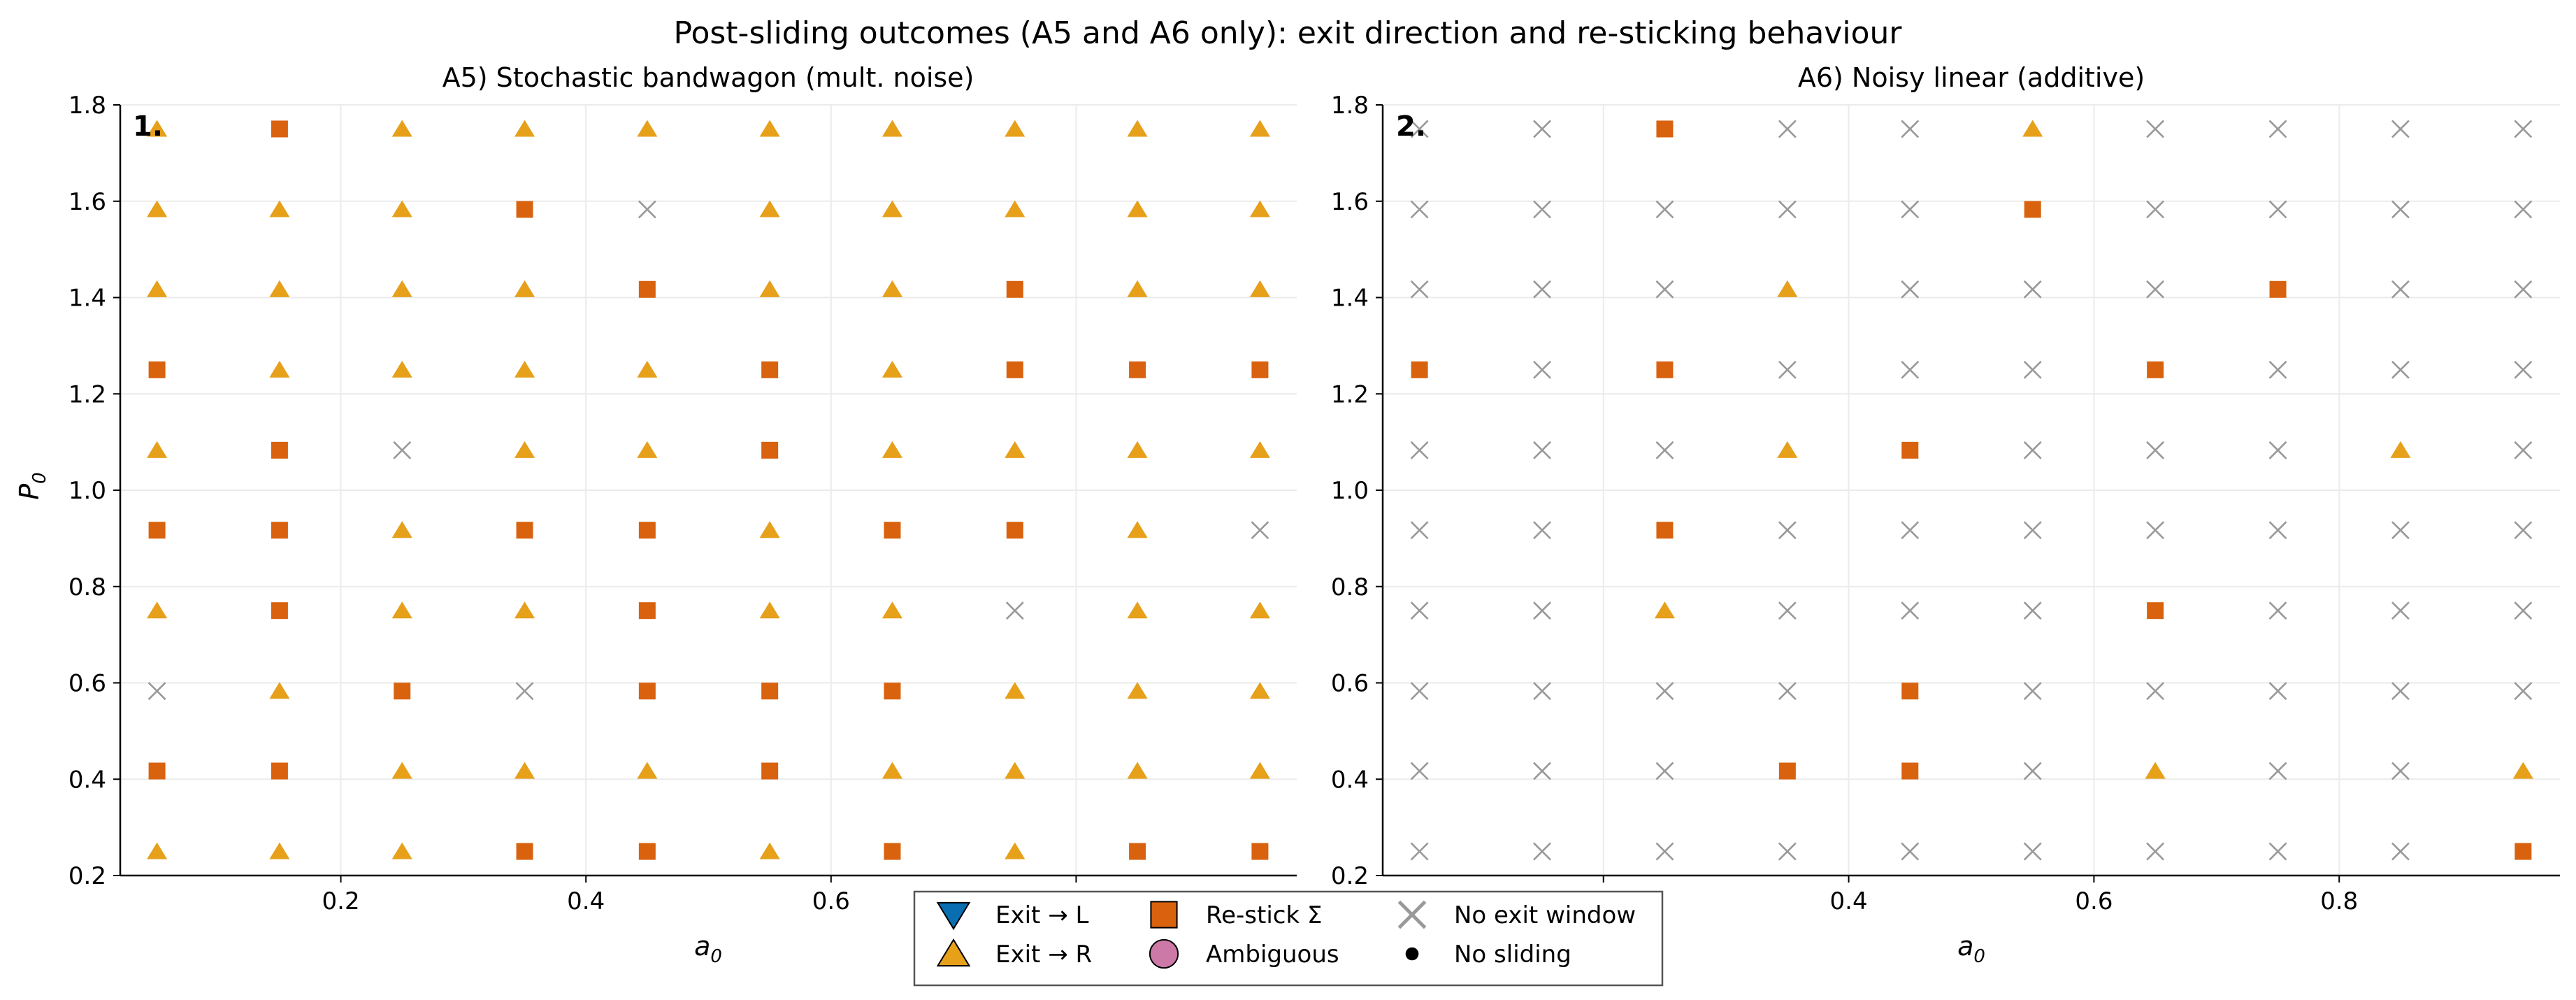 The width and height of the screenshot is (2576, 1000). What do you see at coordinates (1516, 914) in the screenshot?
I see `legend-item-no-exit: No exit window` at bounding box center [1516, 914].